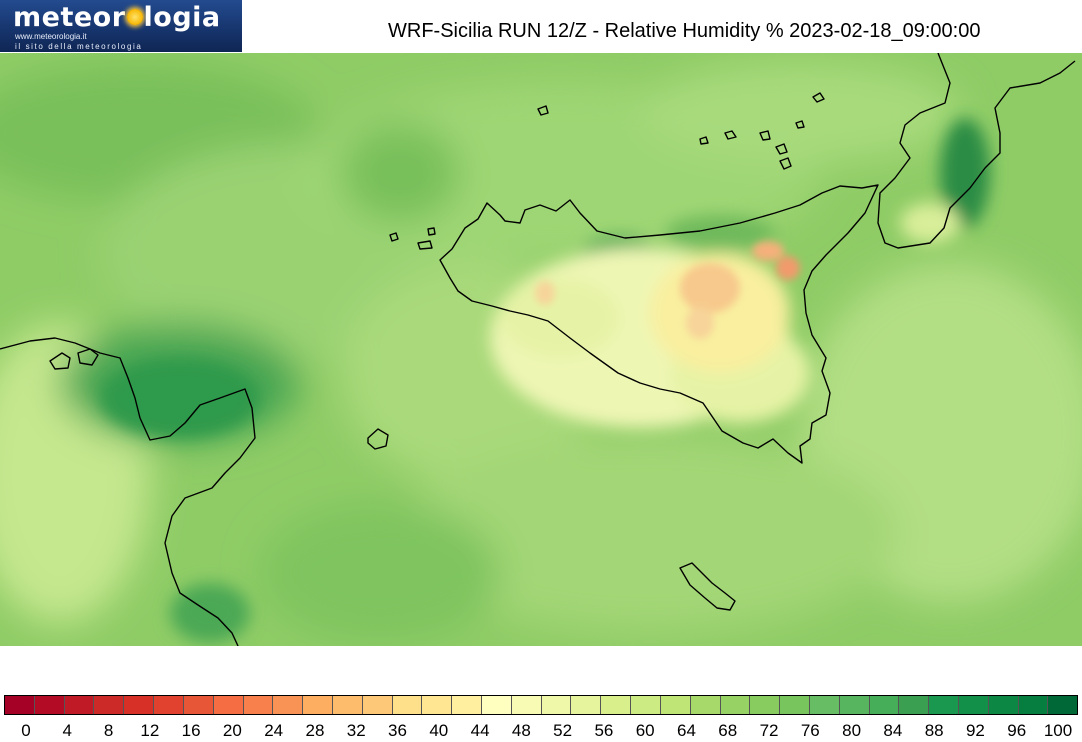  Describe the element at coordinates (26, 730) in the screenshot. I see `colorbar-tick-label: 0` at that location.